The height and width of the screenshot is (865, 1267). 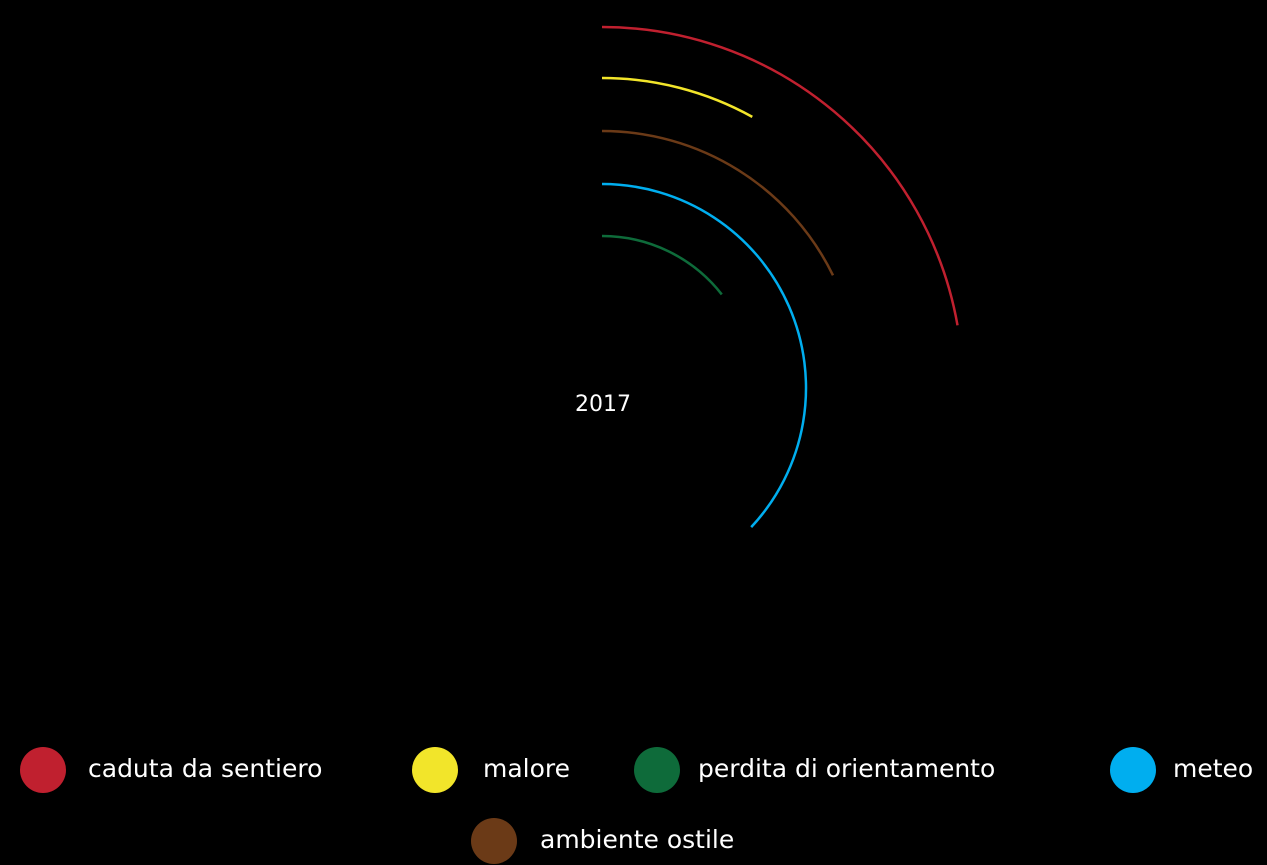 I want to click on legend-label: ambiente ostile, so click(x=637, y=839).